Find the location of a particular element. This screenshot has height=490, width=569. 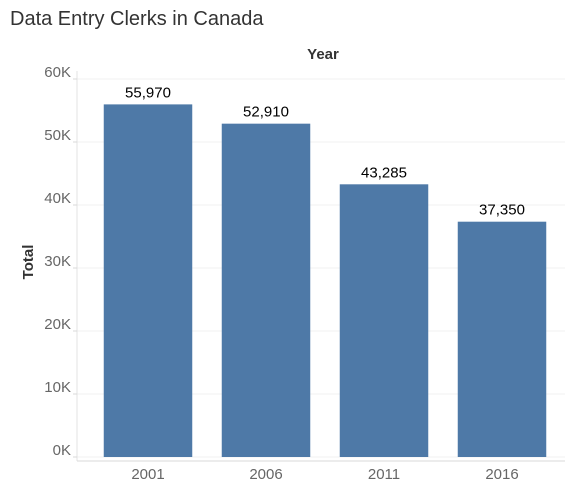

y-axis: 0K 10K 20K 30K 40K 50K 60K is located at coordinates (61, 262).